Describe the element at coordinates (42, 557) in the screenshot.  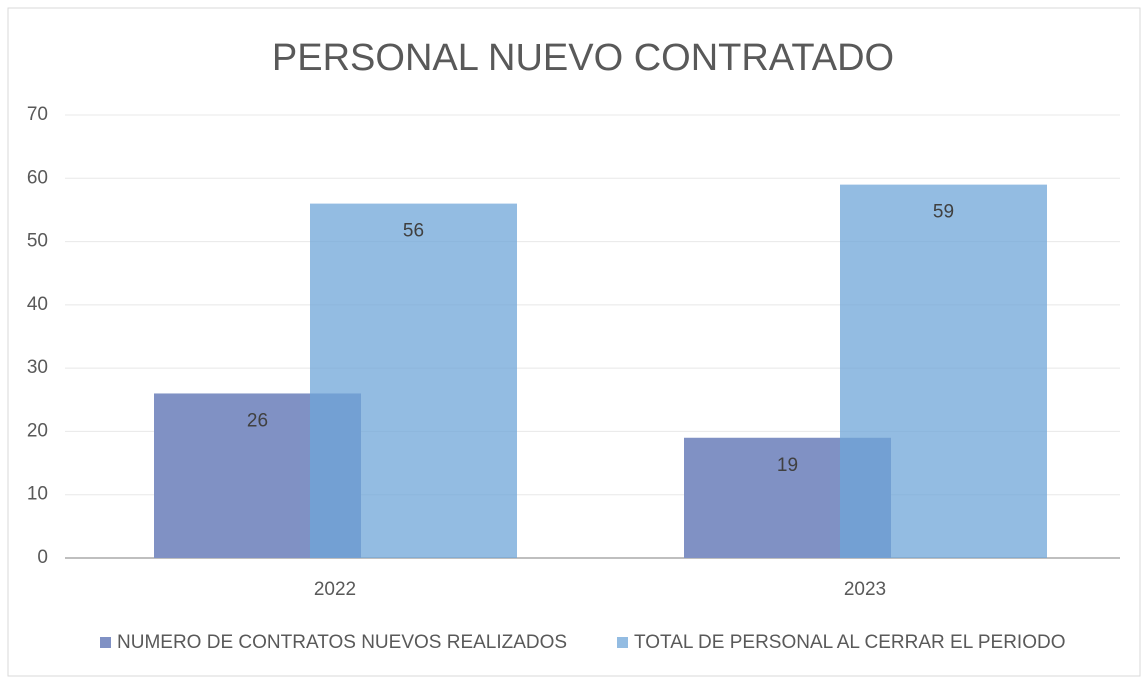
I see `y-tick-label: 0` at that location.